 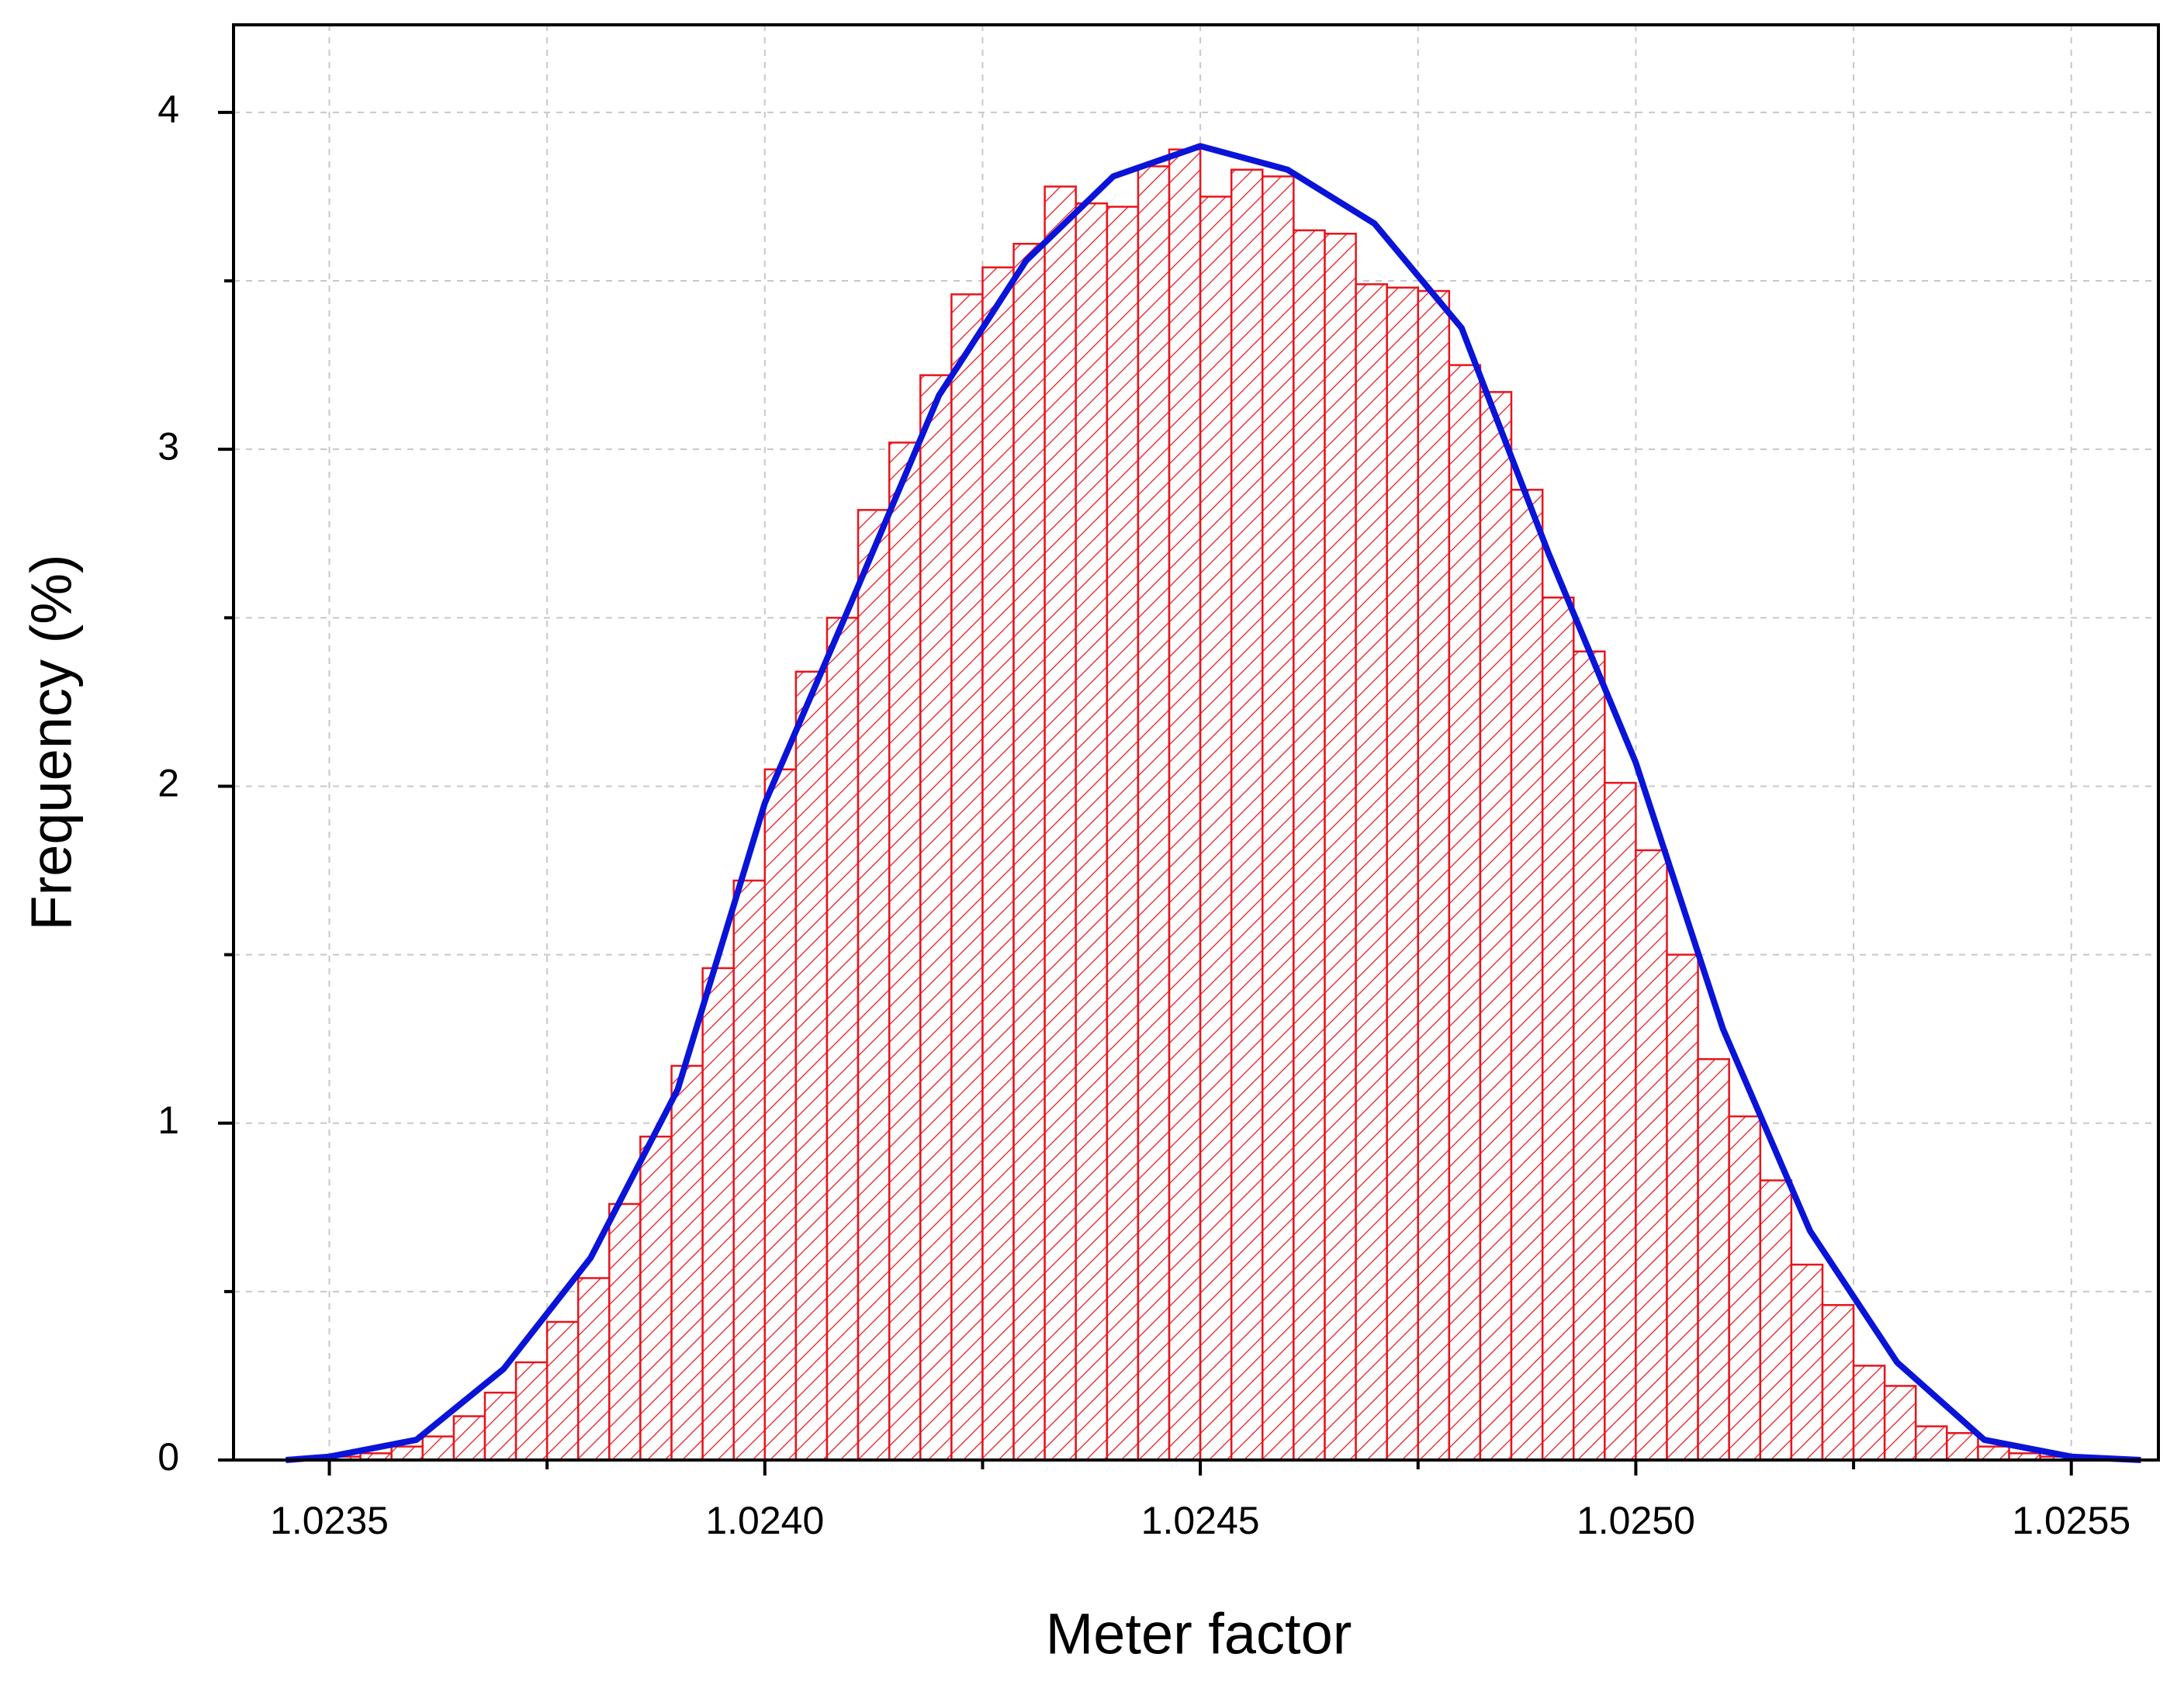 What do you see at coordinates (765, 1520) in the screenshot?
I see `x-tick-label: 1.0240` at bounding box center [765, 1520].